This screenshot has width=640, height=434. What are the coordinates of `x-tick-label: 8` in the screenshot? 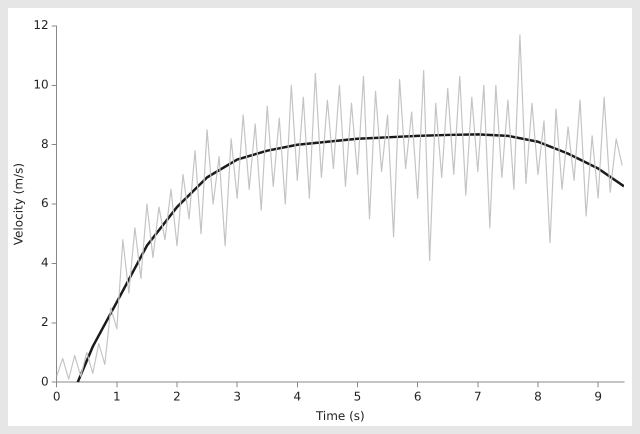 It's located at (538, 397).